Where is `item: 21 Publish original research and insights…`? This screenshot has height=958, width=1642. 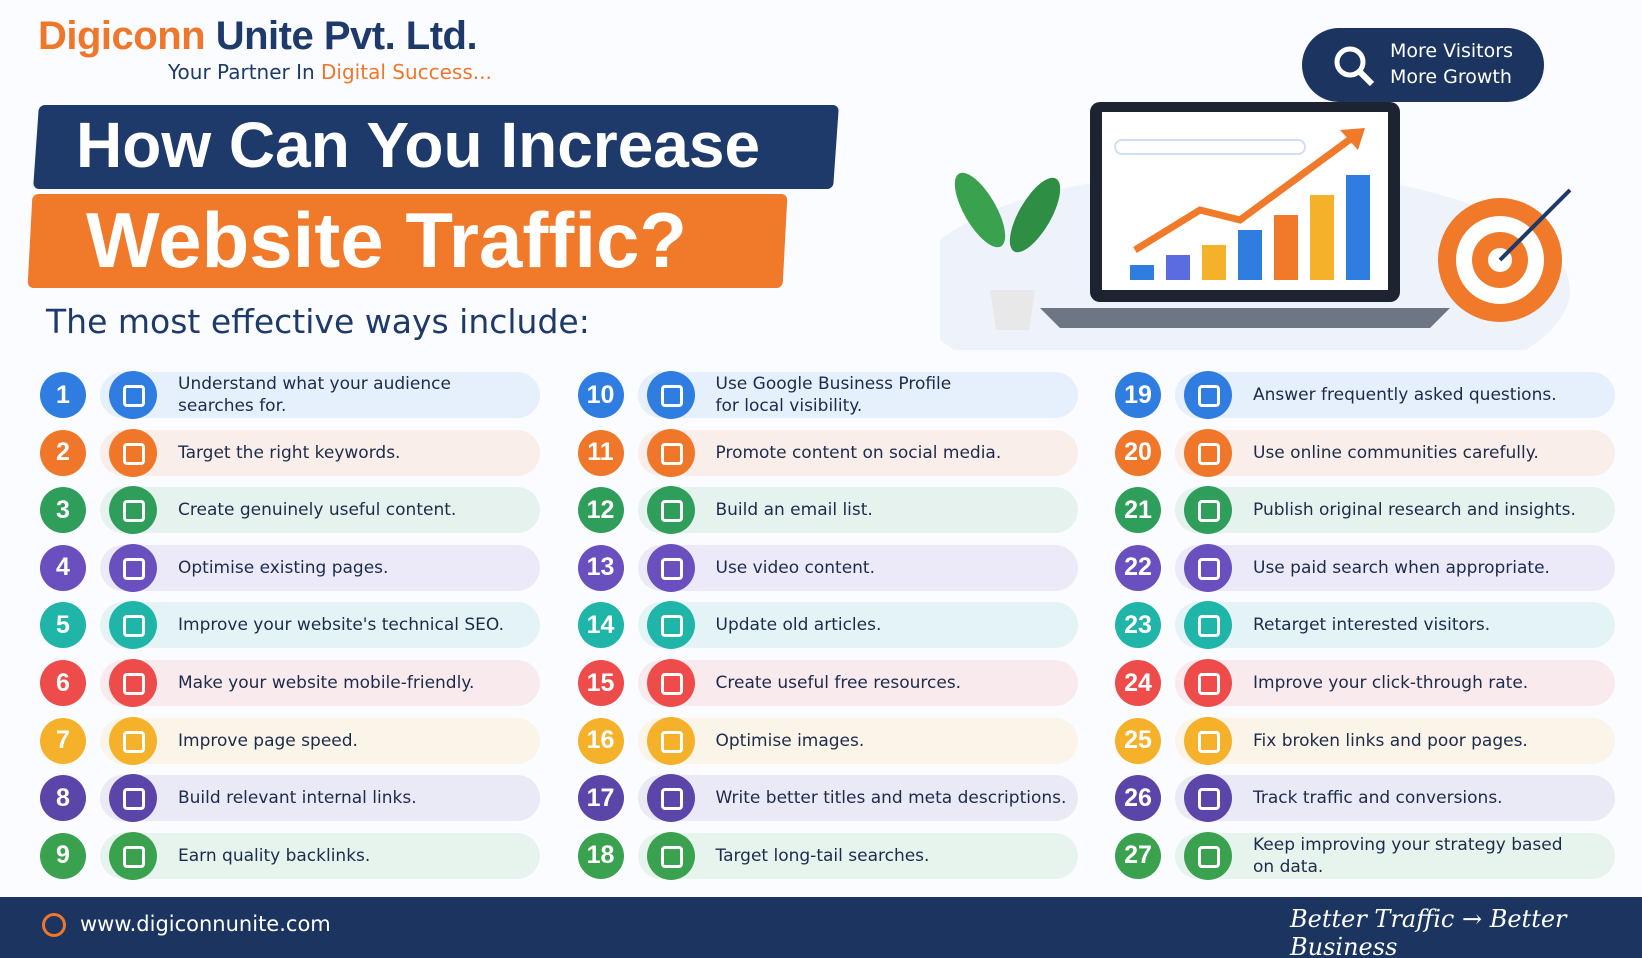 item: 21 Publish original research and insights… is located at coordinates (1365, 510).